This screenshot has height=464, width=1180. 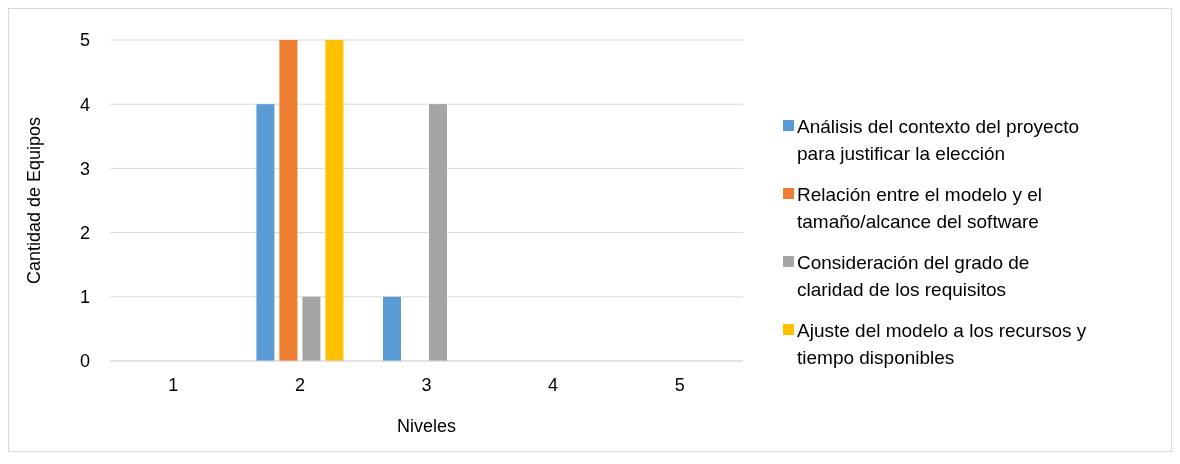 What do you see at coordinates (84, 168) in the screenshot?
I see `y-tick-label: 3` at bounding box center [84, 168].